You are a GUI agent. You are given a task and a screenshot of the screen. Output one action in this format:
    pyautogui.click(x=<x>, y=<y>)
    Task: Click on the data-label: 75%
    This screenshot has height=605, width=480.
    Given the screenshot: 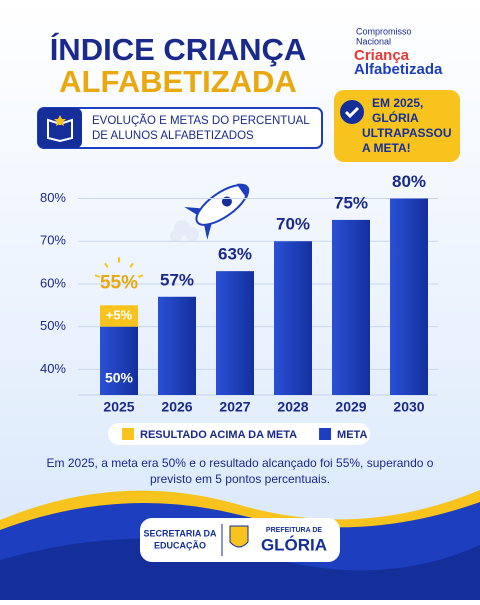 What is the action you would take?
    pyautogui.click(x=351, y=202)
    